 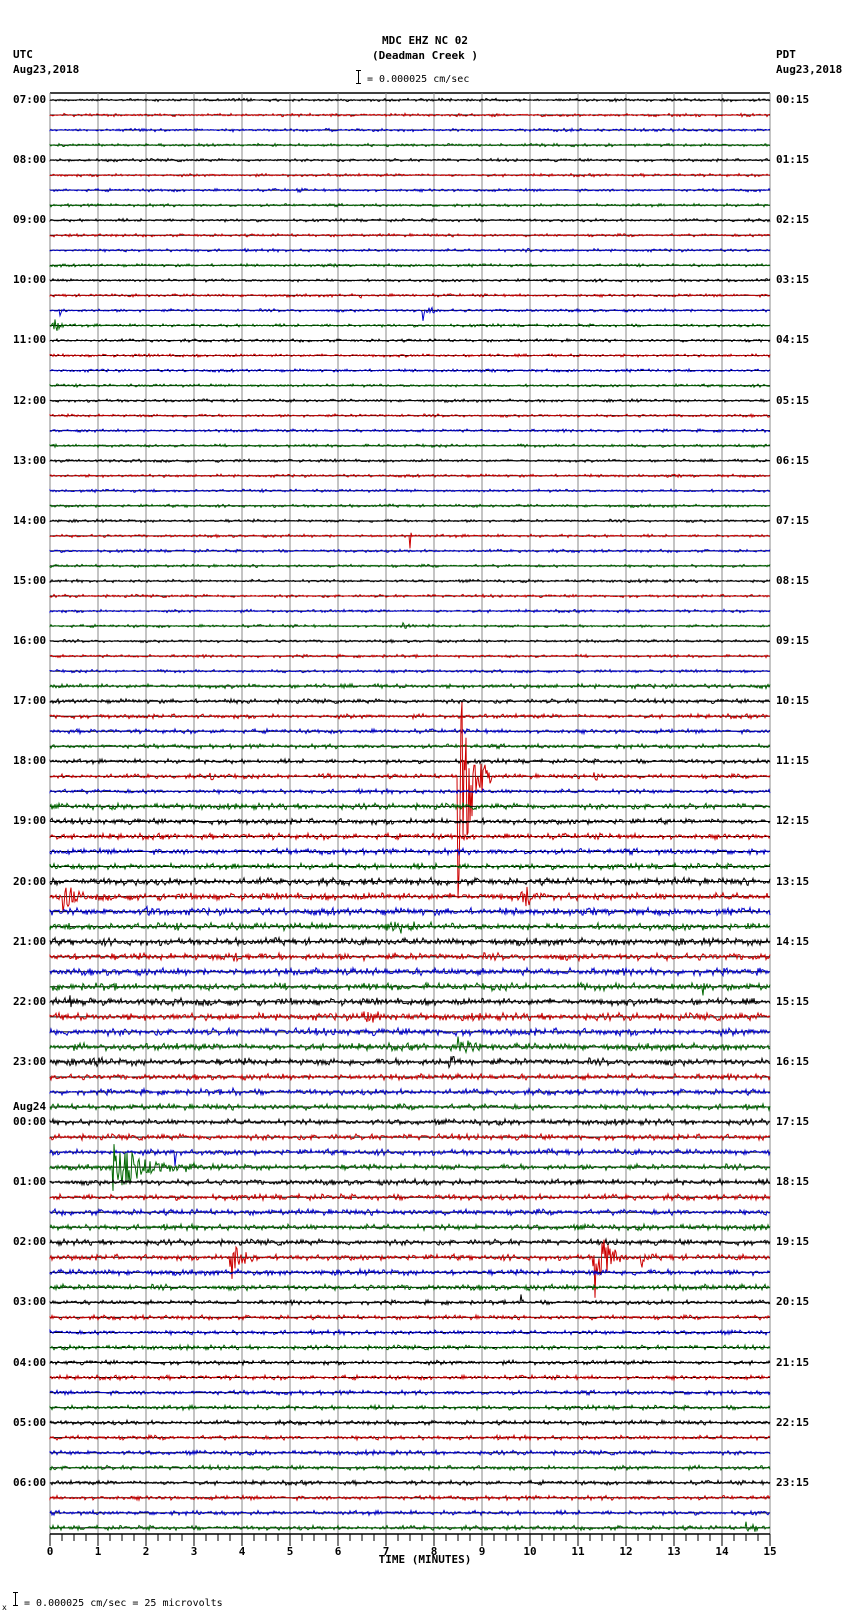 What do you see at coordinates (793, 1122) in the screenshot?
I see `pdt-hour-label: 17:15` at bounding box center [793, 1122].